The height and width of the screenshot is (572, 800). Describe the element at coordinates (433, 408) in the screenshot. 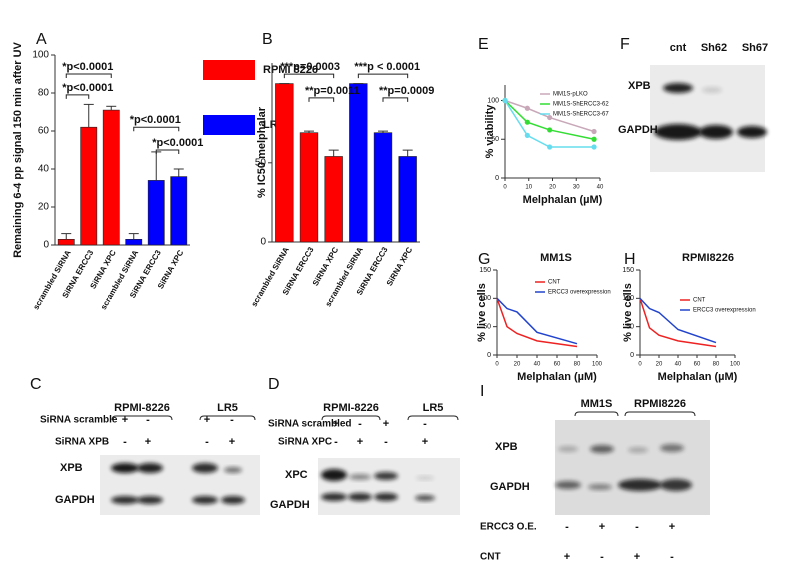

I see `group-label: LR5` at that location.